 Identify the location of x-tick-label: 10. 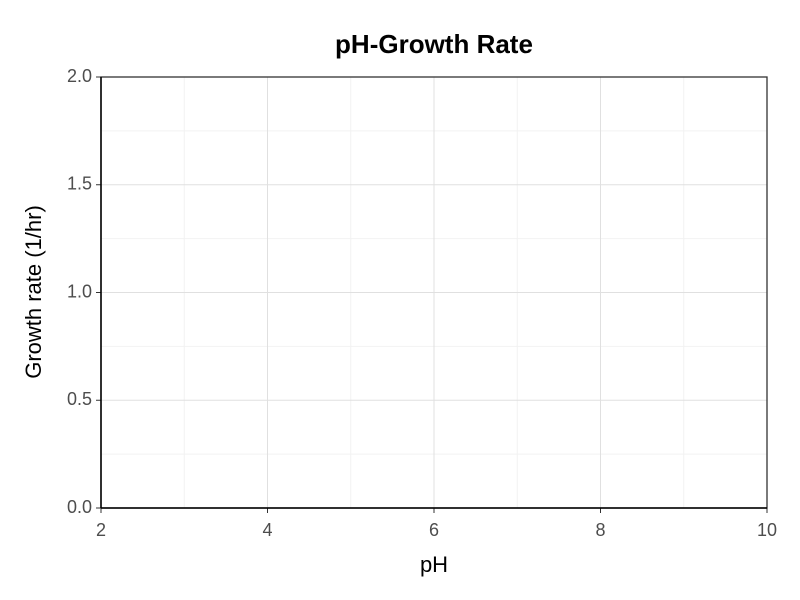
(767, 530).